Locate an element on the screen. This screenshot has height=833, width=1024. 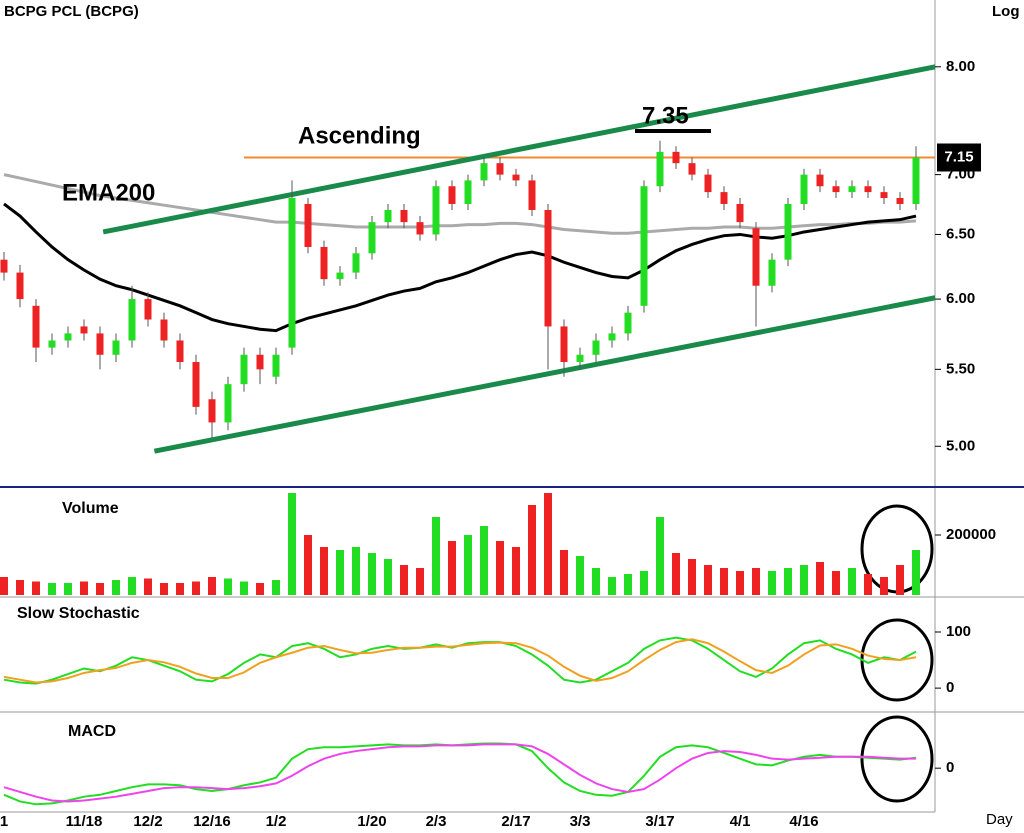
y-tick-label: 6.00 is located at coordinates (960, 298).